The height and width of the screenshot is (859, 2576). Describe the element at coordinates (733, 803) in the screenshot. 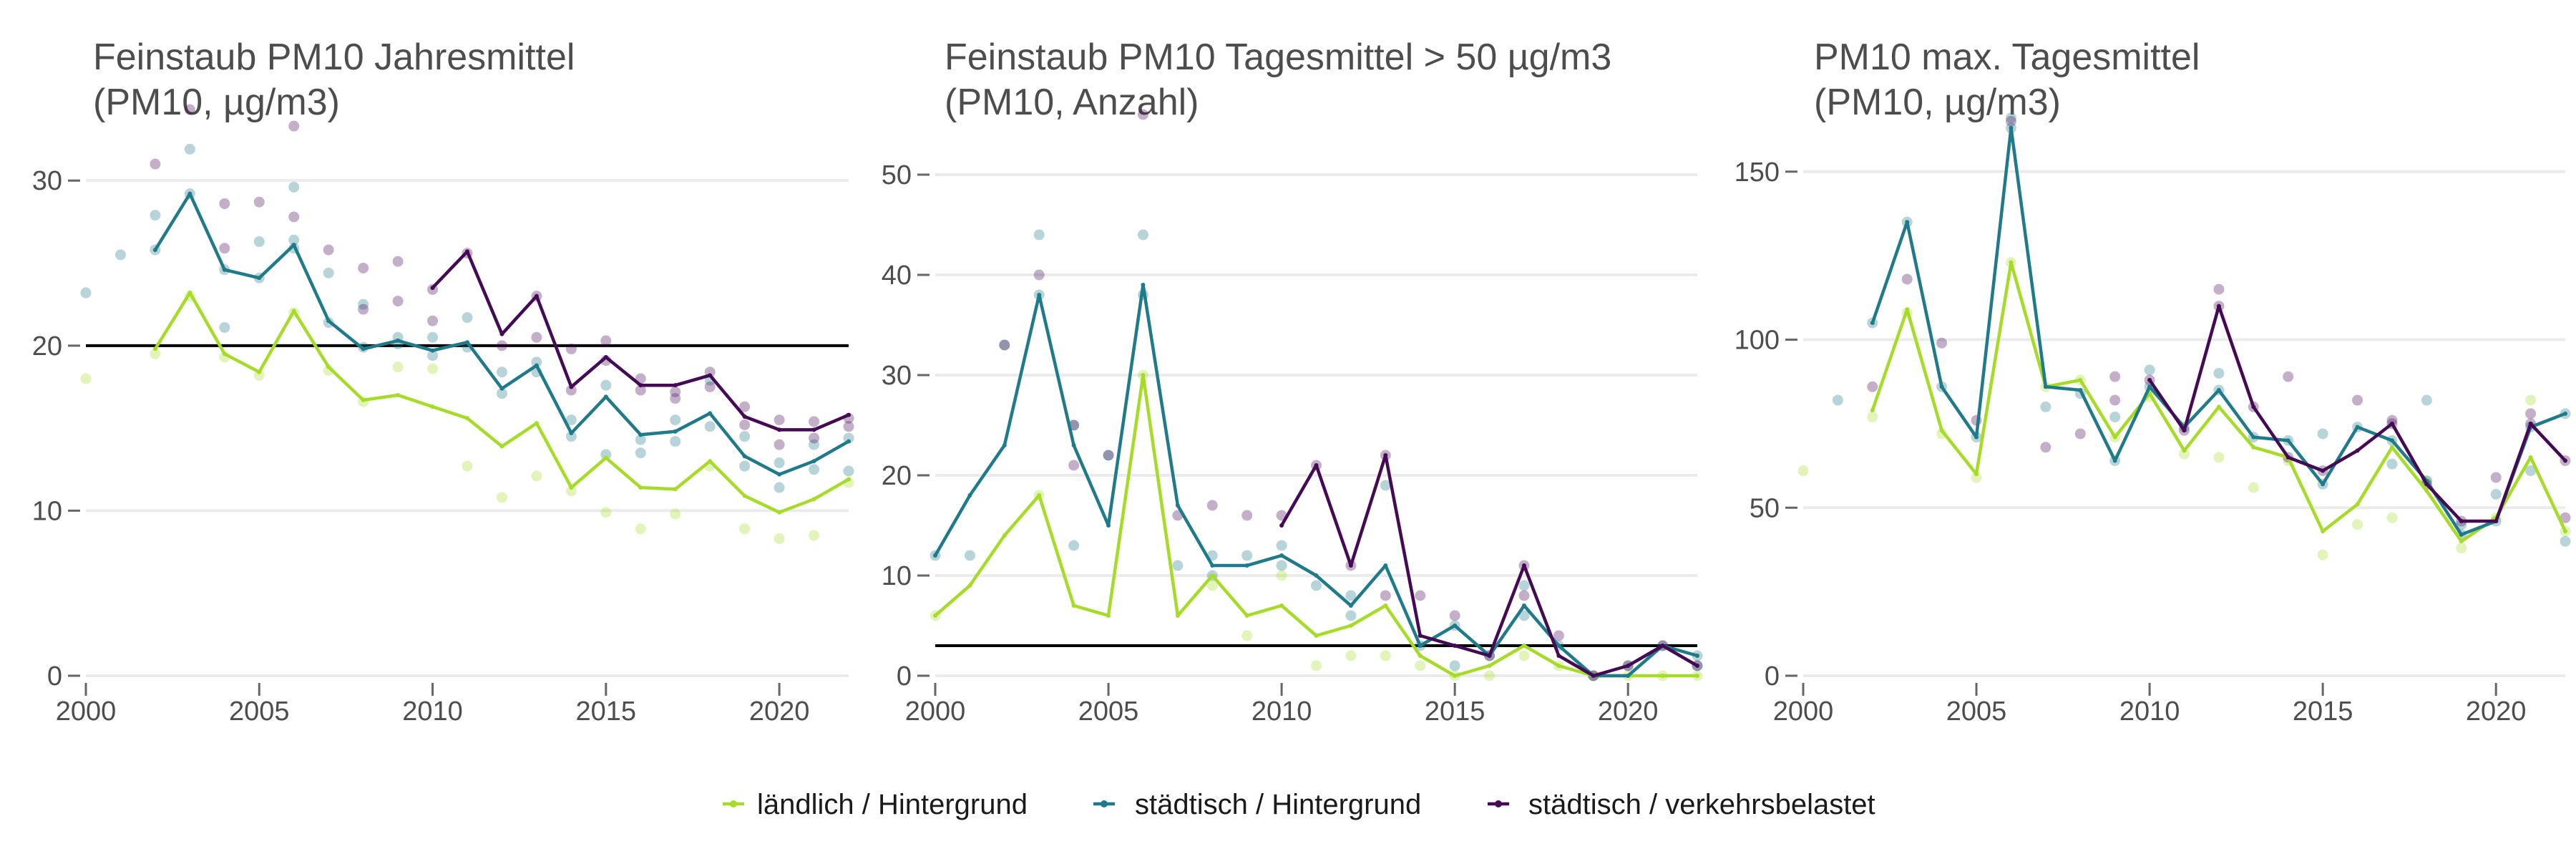

I see `legend-swatch-point` at that location.